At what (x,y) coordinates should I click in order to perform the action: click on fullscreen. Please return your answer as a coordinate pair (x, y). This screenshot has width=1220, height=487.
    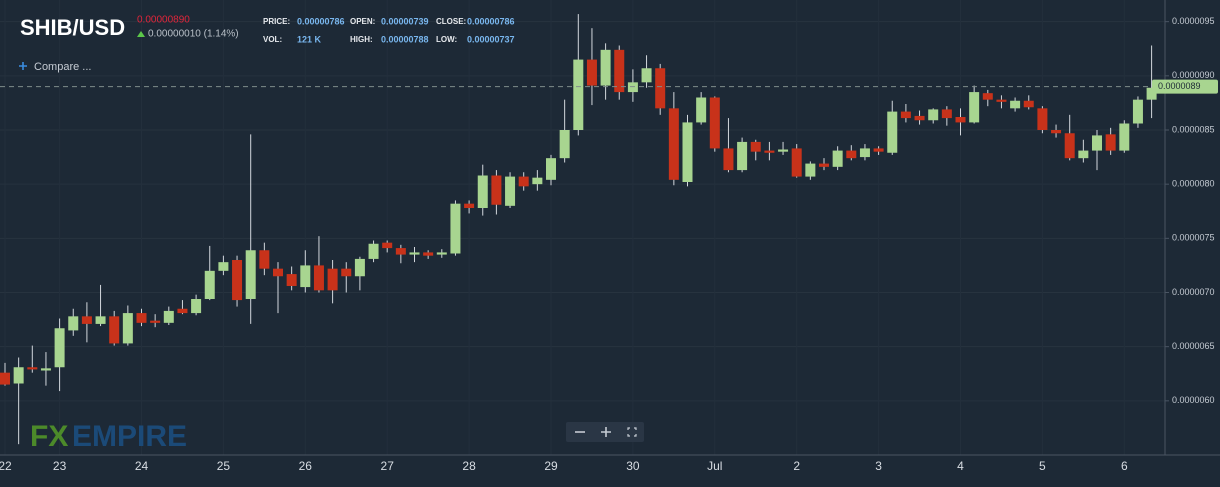
    Looking at the image, I should click on (632, 432).